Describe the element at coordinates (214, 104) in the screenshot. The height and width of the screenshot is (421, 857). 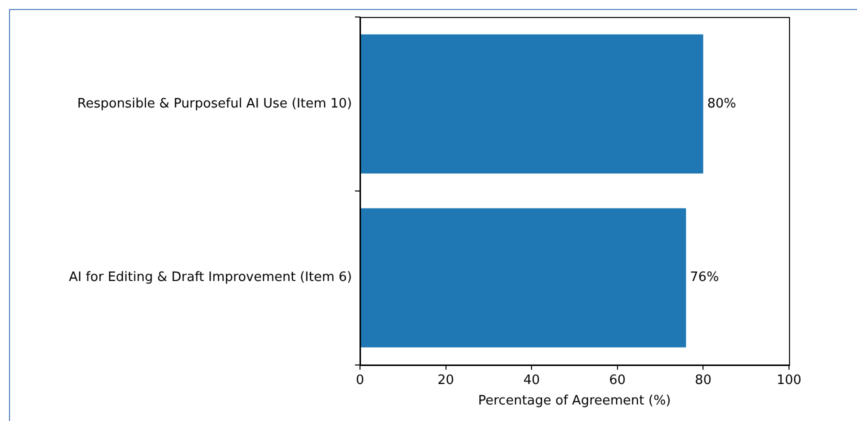
I see `y-tick-label: Responsible & Purposeful AI Use (Item 10)` at that location.